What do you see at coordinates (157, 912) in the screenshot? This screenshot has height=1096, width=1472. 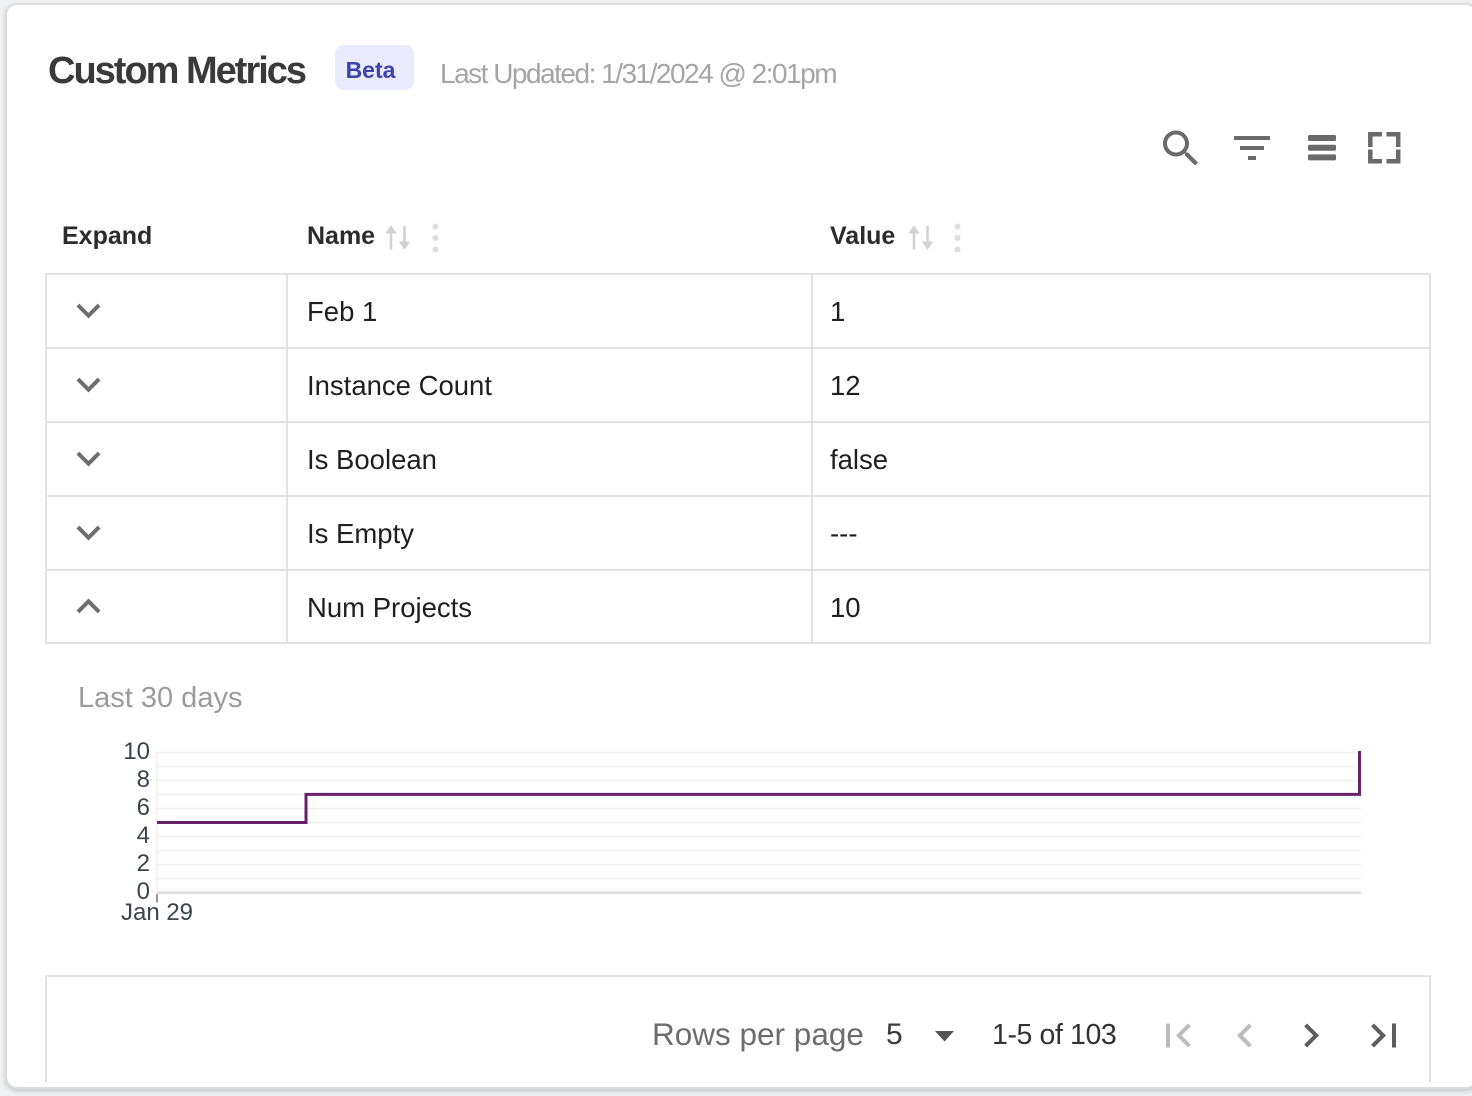 I see `svg-text: Jan 29` at bounding box center [157, 912].